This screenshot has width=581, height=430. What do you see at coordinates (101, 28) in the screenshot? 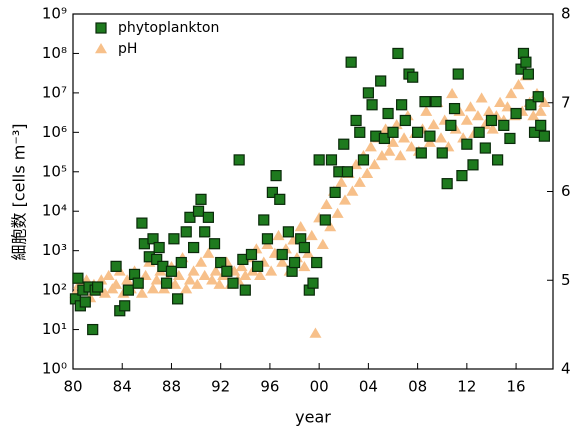
I see `legend-marker` at bounding box center [101, 28].